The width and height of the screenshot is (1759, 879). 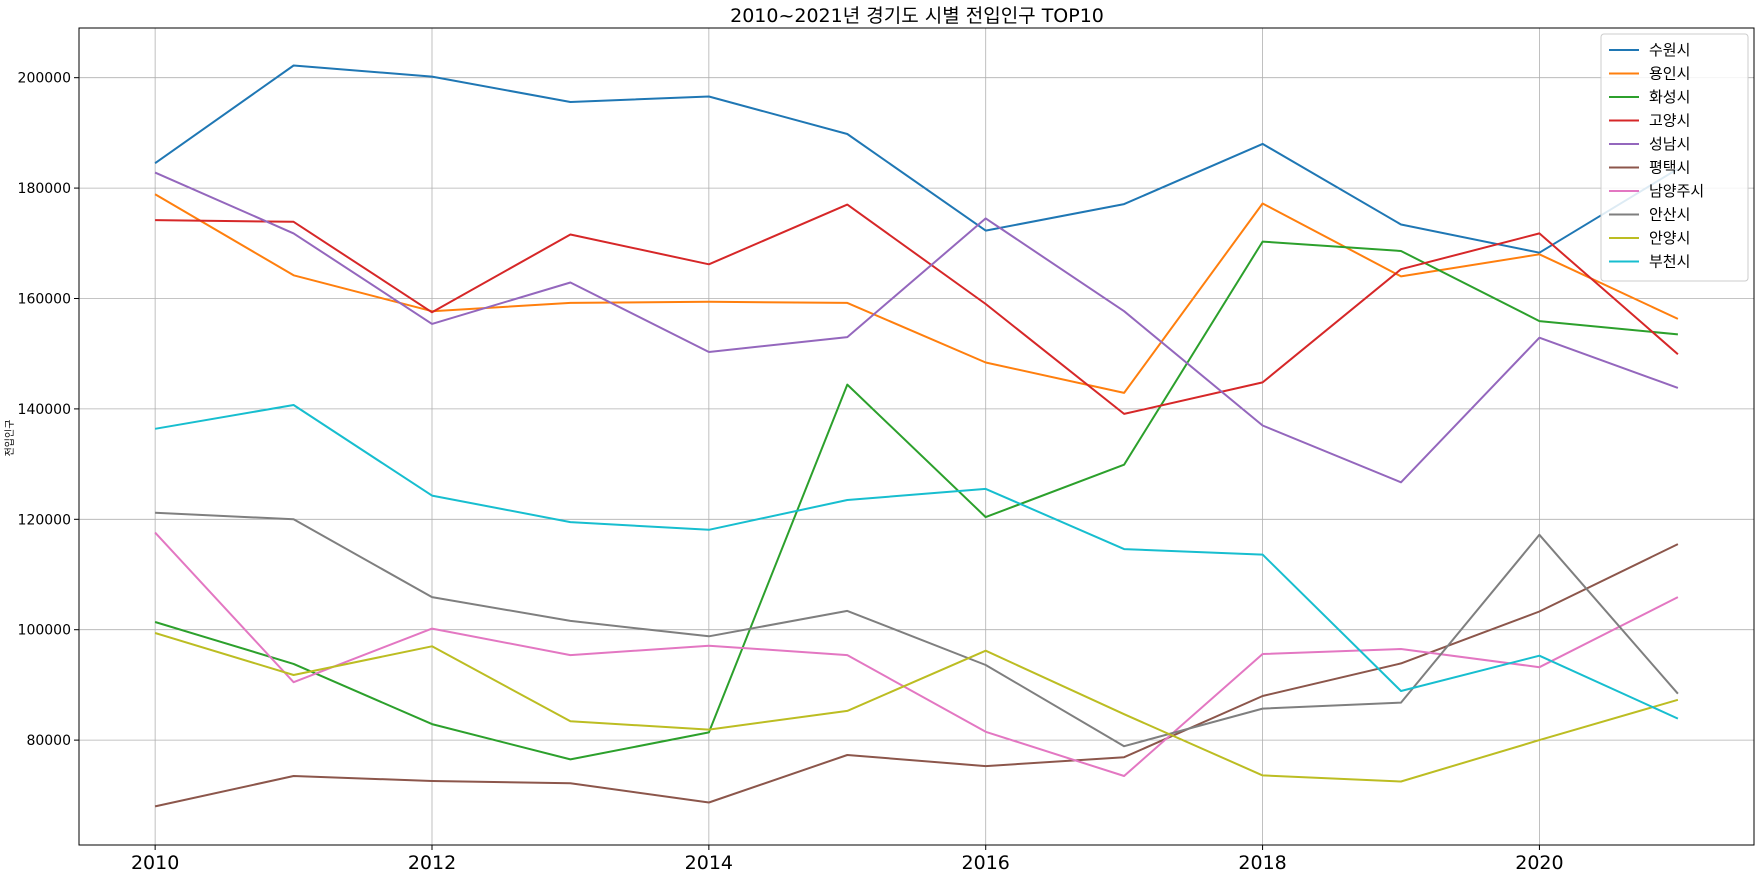 I want to click on y-tick-label: 200000, so click(x=44, y=79).